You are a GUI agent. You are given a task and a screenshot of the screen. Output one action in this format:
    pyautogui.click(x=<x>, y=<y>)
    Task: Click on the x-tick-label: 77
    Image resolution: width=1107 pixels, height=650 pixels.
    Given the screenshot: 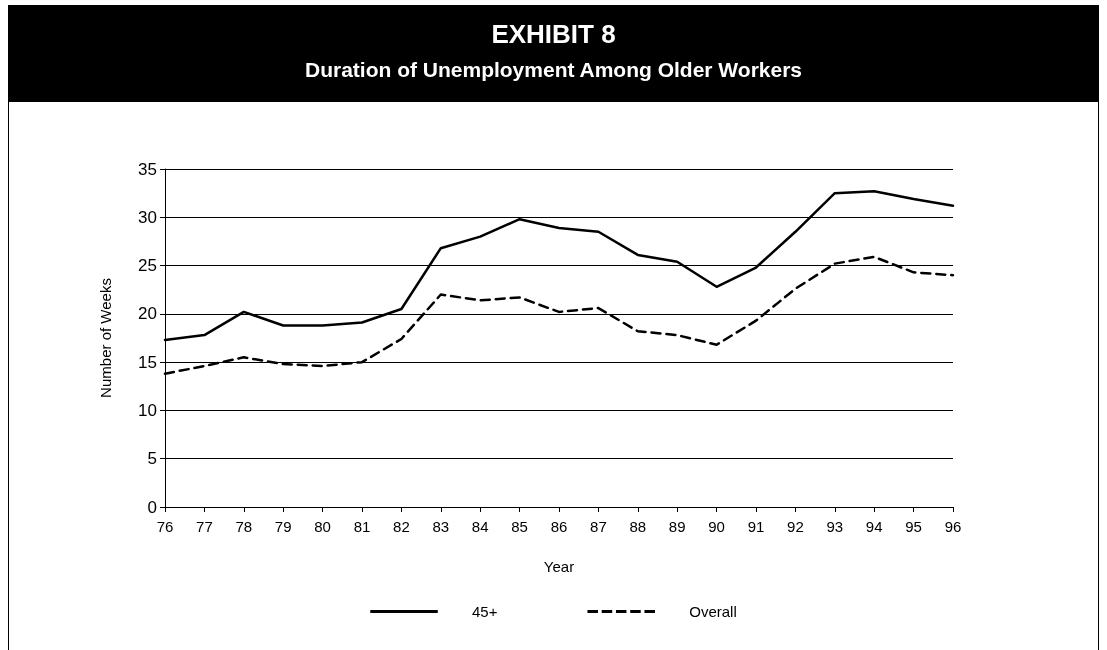 What is the action you would take?
    pyautogui.click(x=204, y=526)
    